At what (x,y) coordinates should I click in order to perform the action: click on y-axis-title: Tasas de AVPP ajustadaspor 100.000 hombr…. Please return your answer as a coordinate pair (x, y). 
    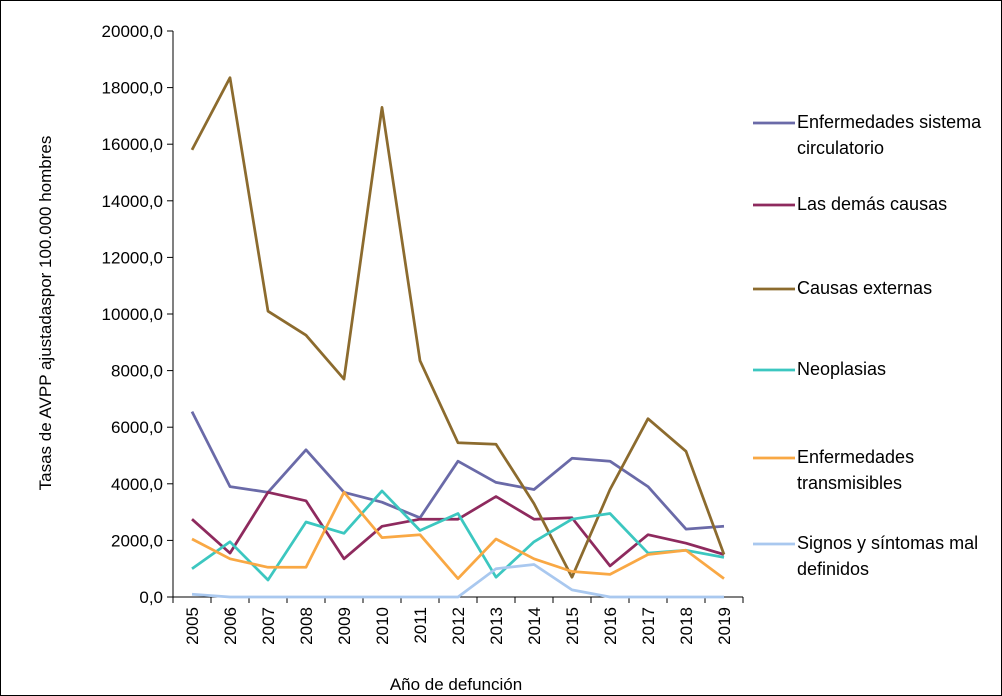
    Looking at the image, I should click on (45, 313).